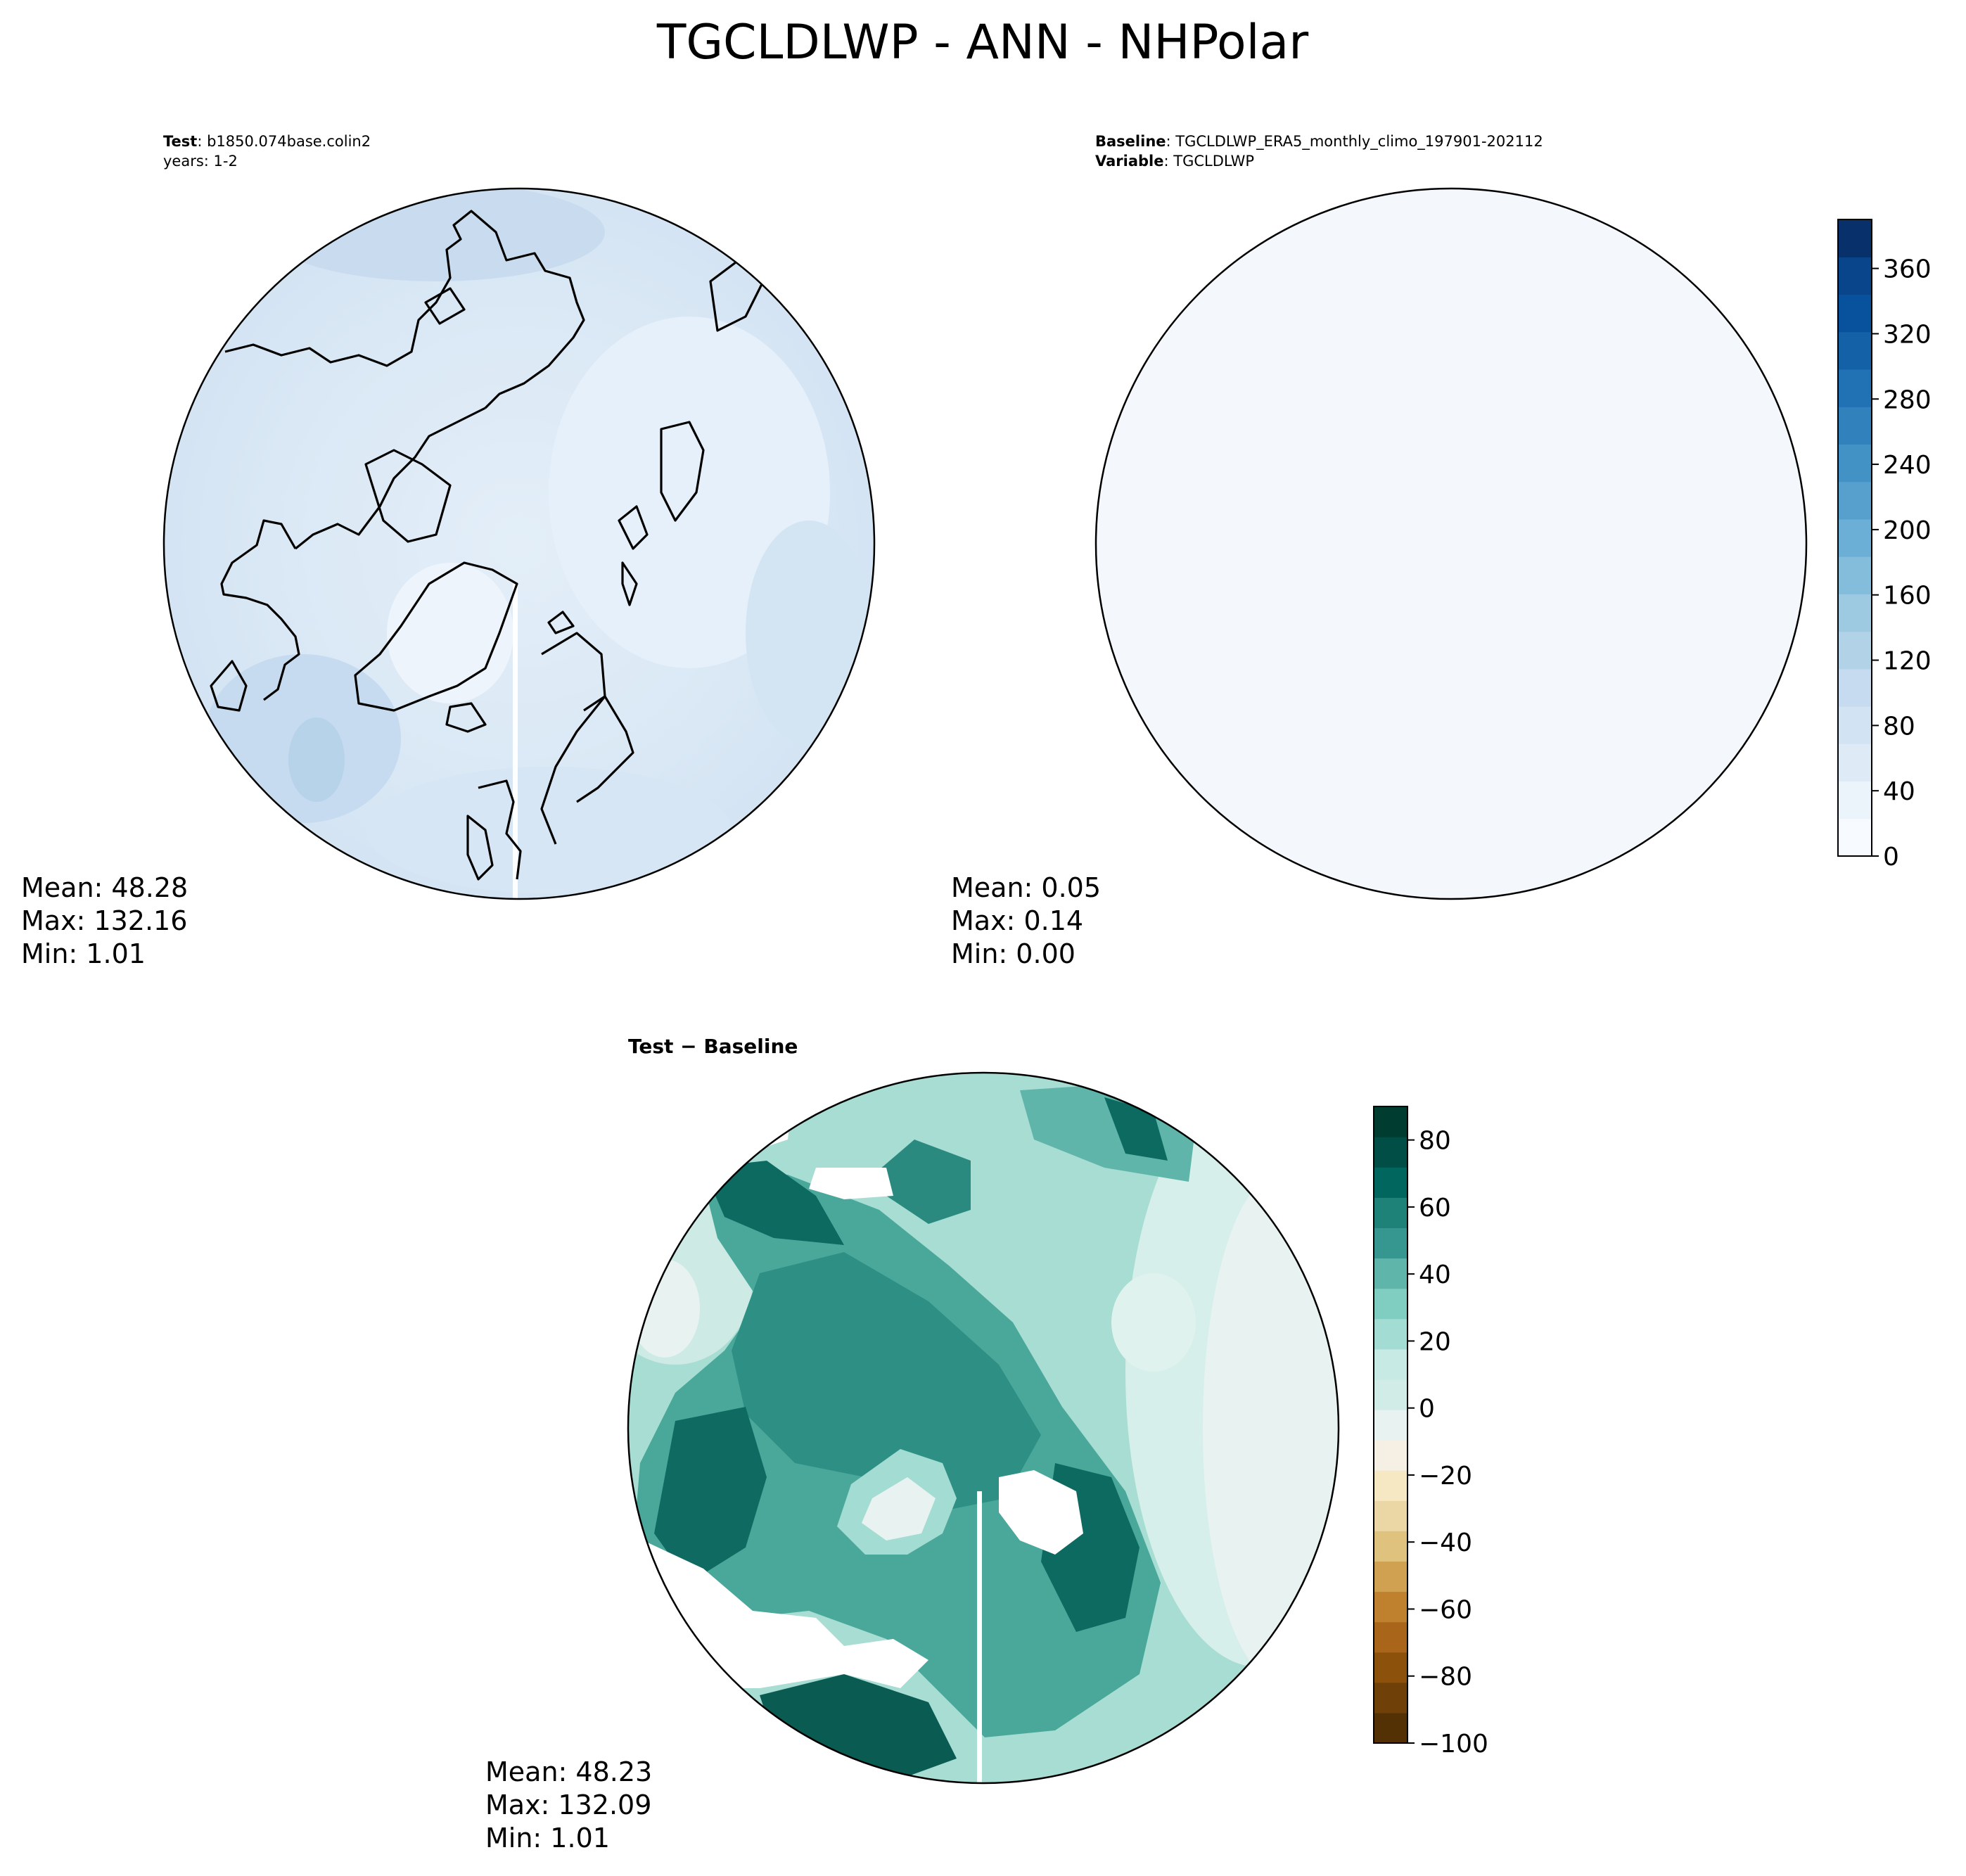 The image size is (1966, 1876). What do you see at coordinates (1907, 465) in the screenshot?
I see `blues-colorbar-tick-label: 240` at bounding box center [1907, 465].